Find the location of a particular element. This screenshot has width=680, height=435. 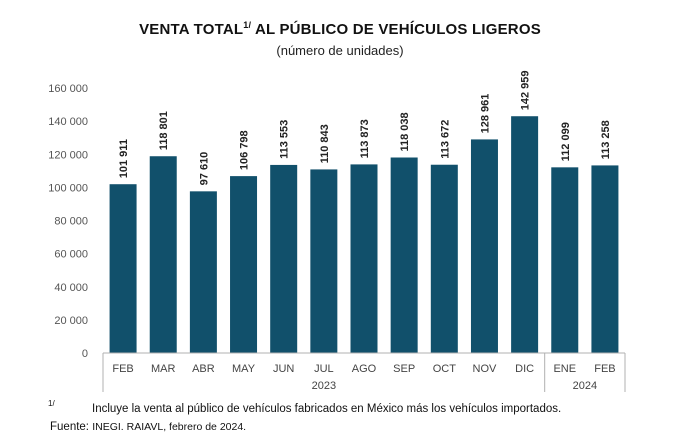

x-tick-label: NOV is located at coordinates (485, 369).